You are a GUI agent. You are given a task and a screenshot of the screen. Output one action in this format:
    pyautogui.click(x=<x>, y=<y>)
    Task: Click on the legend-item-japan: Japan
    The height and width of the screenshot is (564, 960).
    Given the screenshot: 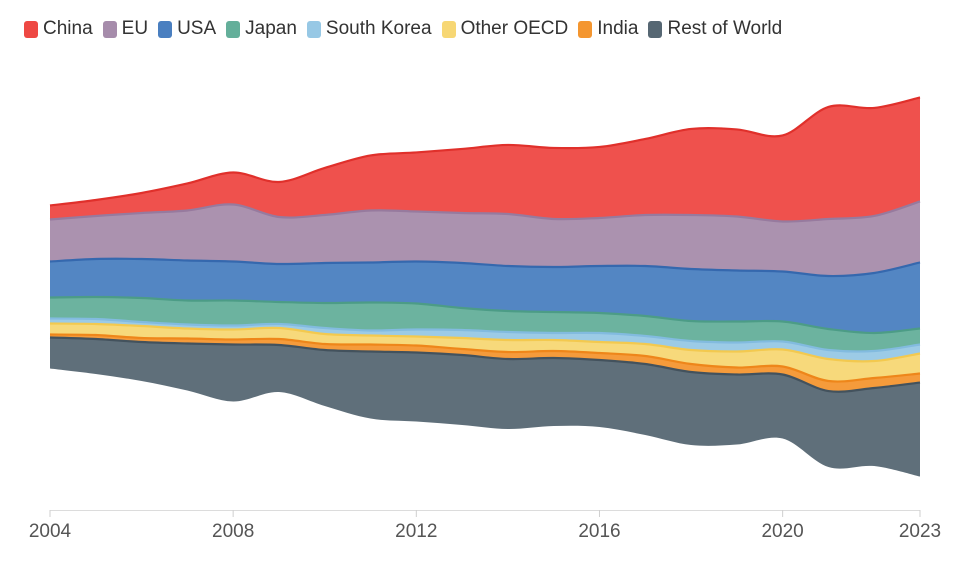 What is the action you would take?
    pyautogui.click(x=261, y=29)
    